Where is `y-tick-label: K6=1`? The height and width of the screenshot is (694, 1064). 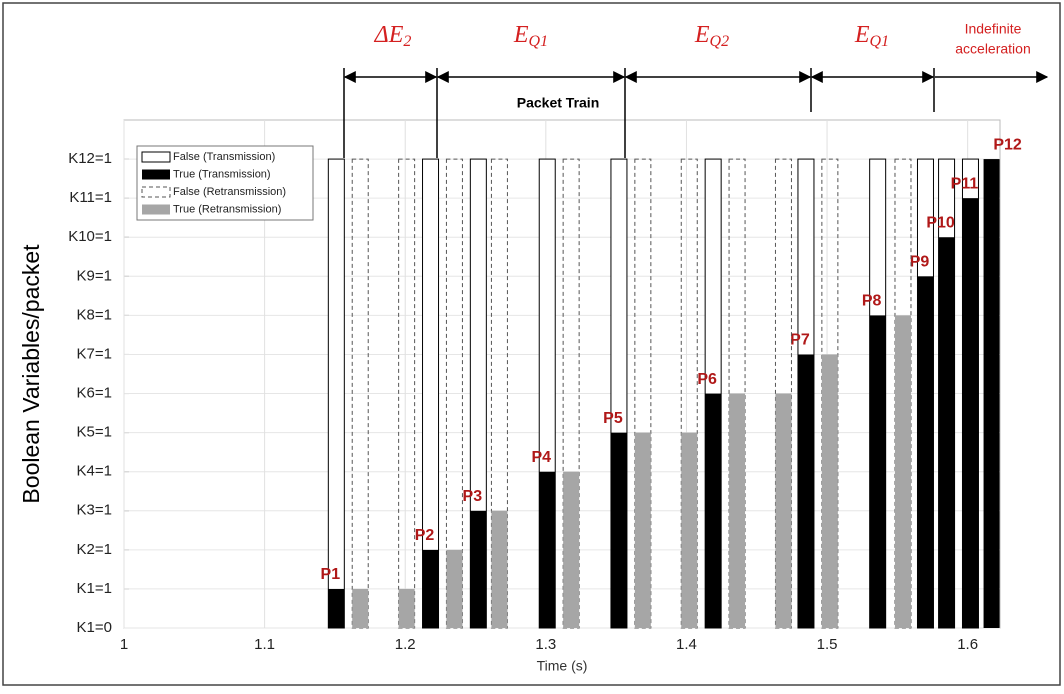
y-tick-label: K6=1 is located at coordinates (94, 393).